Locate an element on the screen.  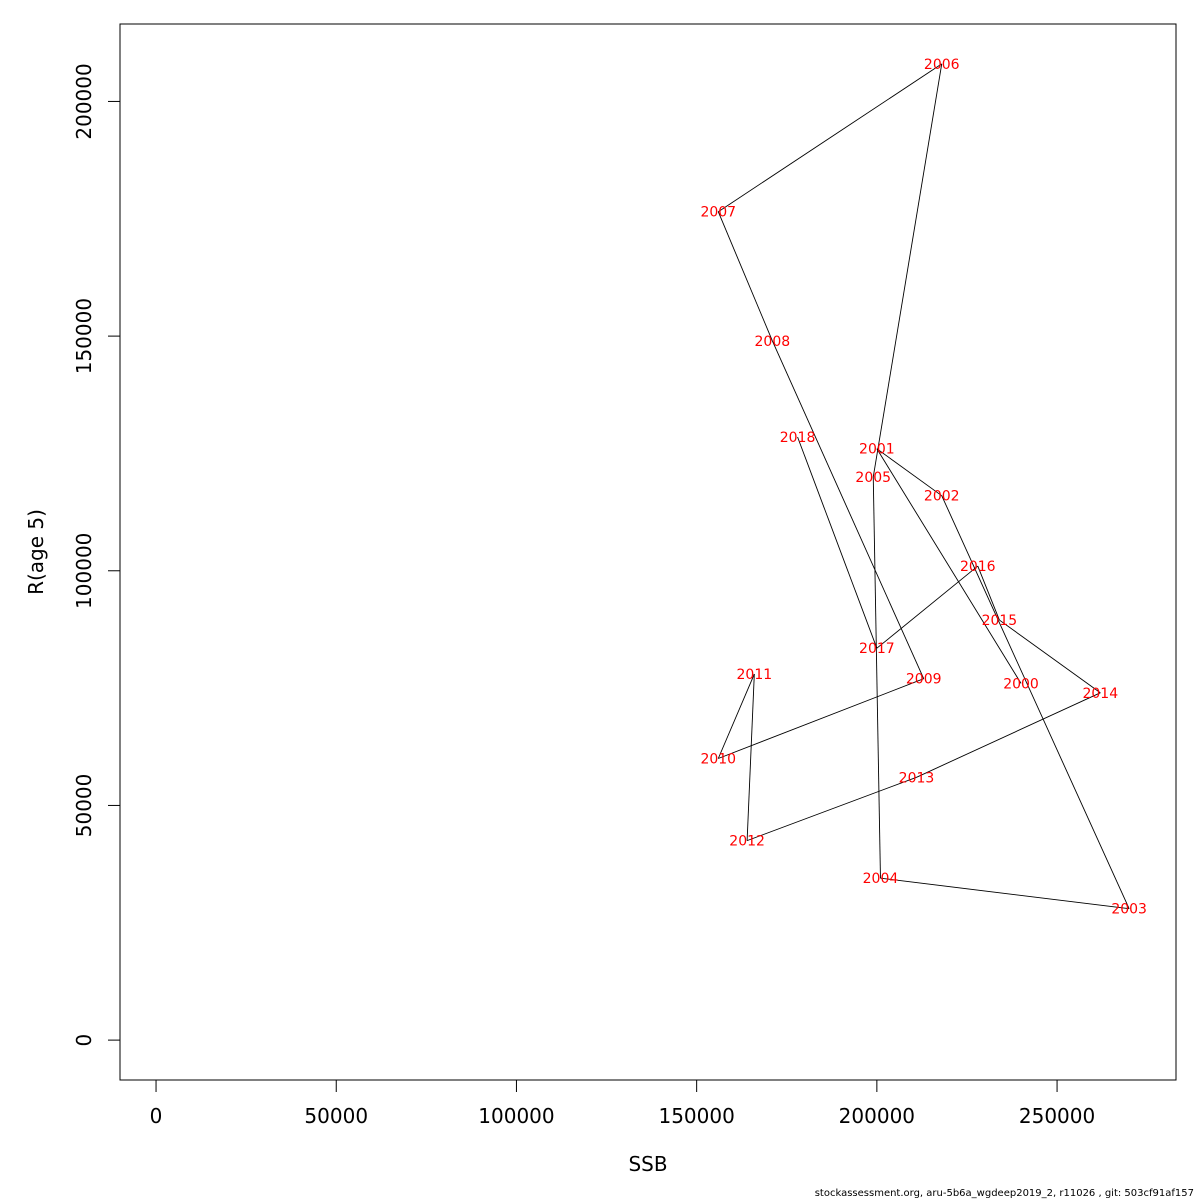
x-axis: 0 50000 100000 150000 200000 250000 is located at coordinates (622, 1103).